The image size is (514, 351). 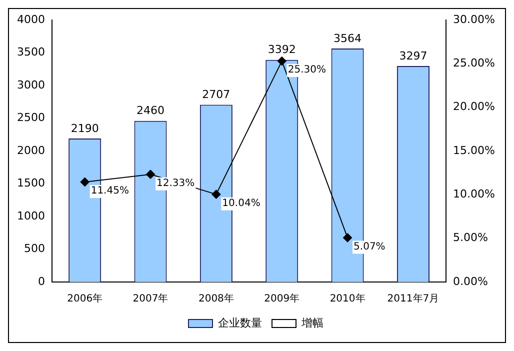 I want to click on data-label: 5.07%, so click(x=370, y=246).